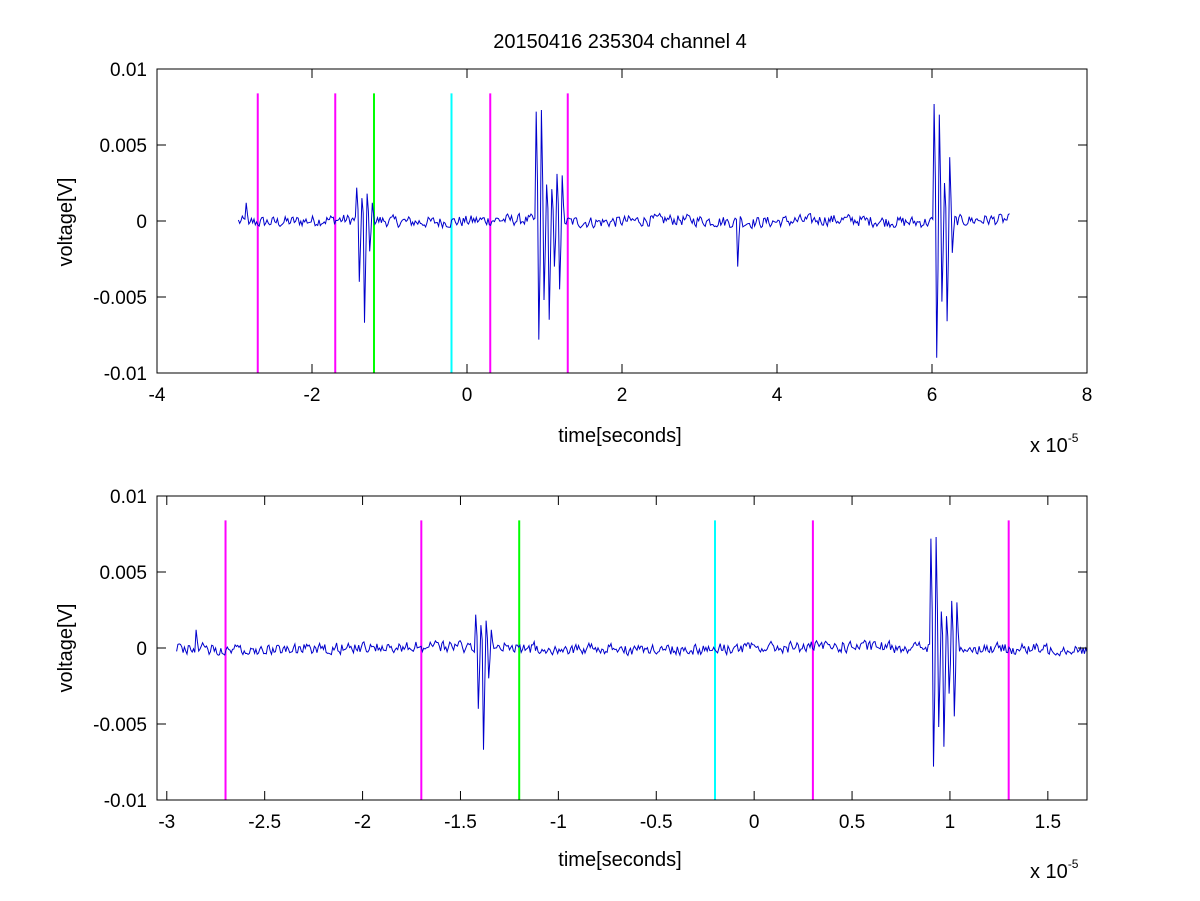 Image resolution: width=1200 pixels, height=901 pixels. Describe the element at coordinates (754, 822) in the screenshot. I see `bottom-x-tick-label: 0` at that location.